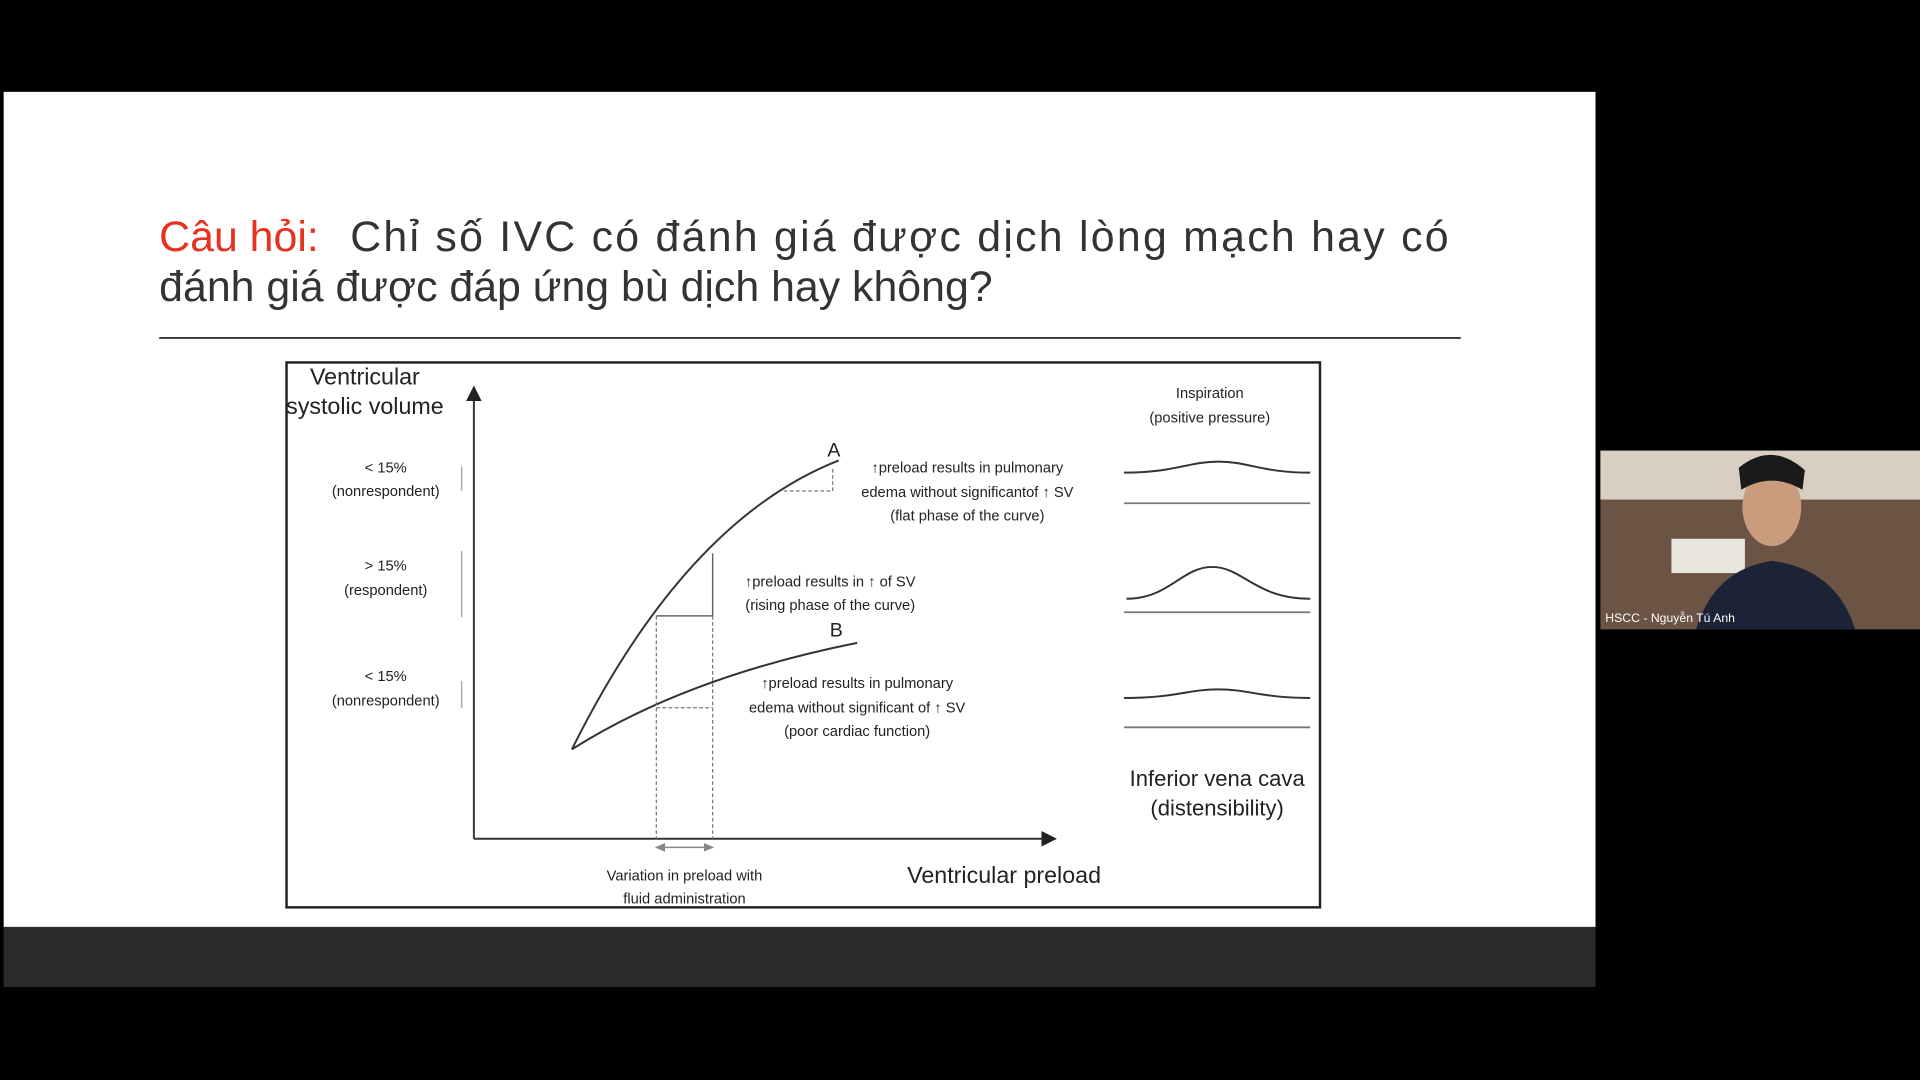  What do you see at coordinates (1216, 808) in the screenshot?
I see `ivc-caption: (distensibility)` at bounding box center [1216, 808].